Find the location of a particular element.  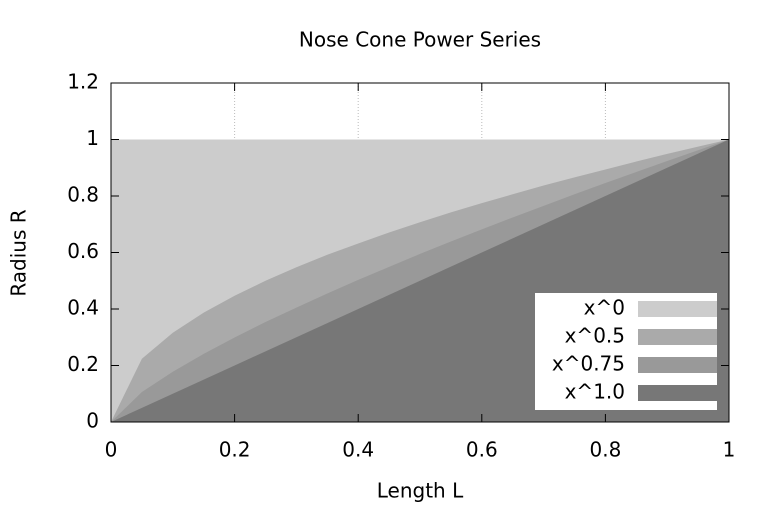

y-tick-label: 0.4 is located at coordinates (83, 308).